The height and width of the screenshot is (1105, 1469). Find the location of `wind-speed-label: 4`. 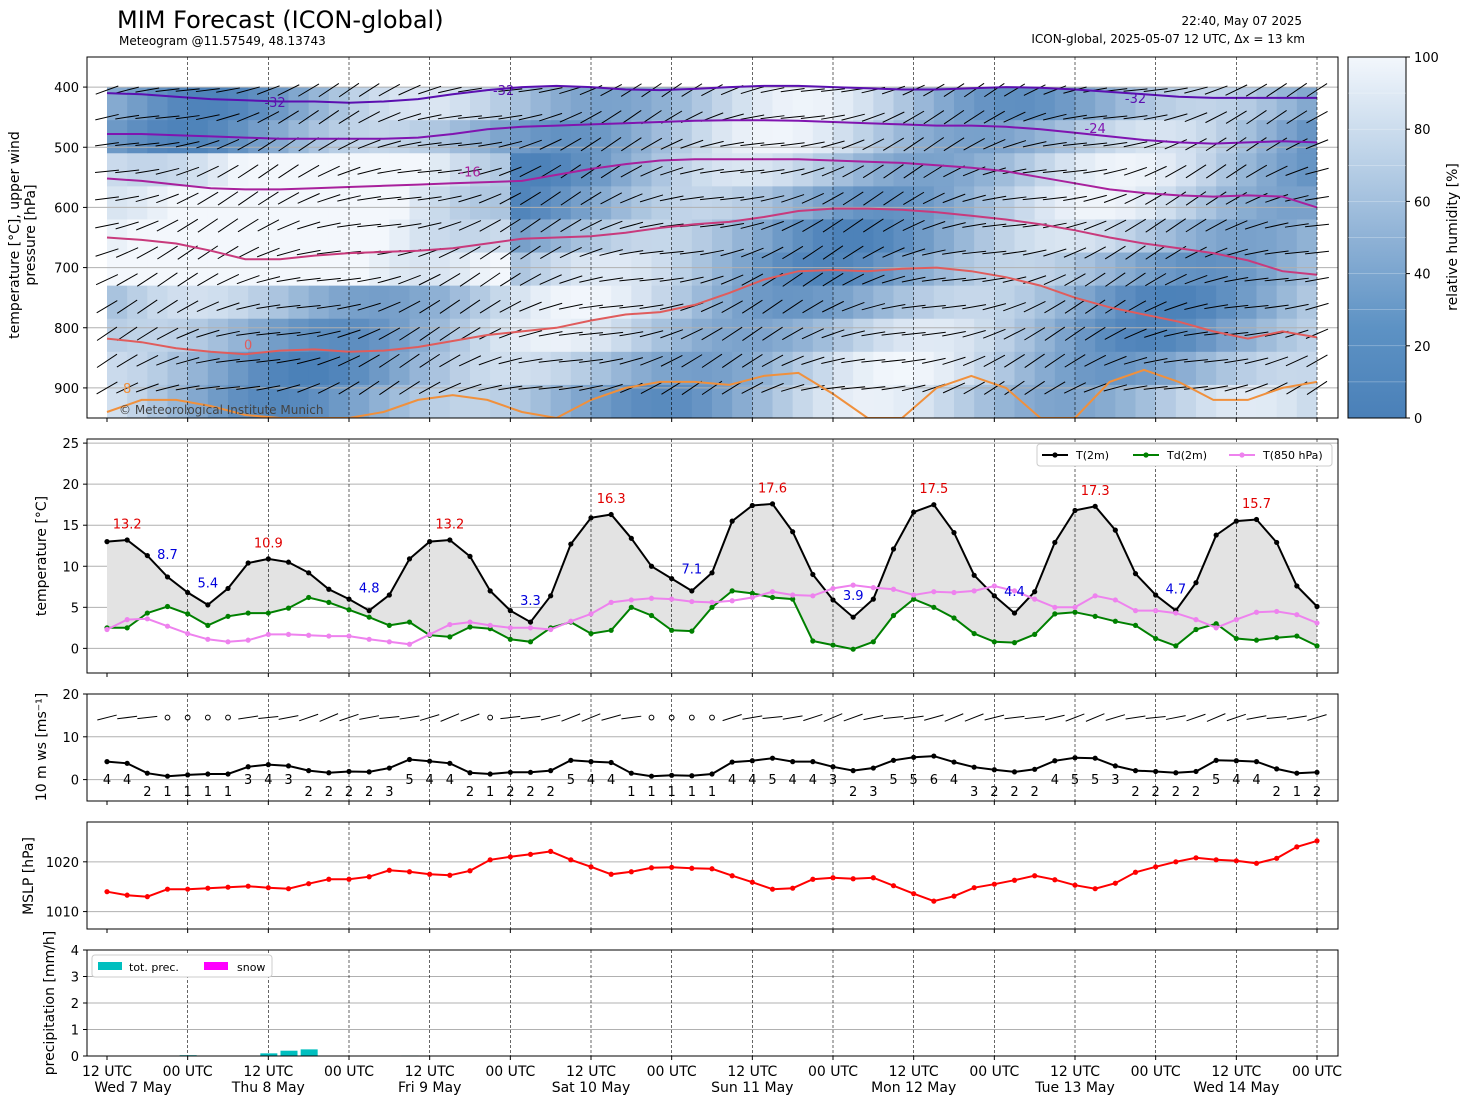

wind-speed-label: 4 is located at coordinates (1236, 780).